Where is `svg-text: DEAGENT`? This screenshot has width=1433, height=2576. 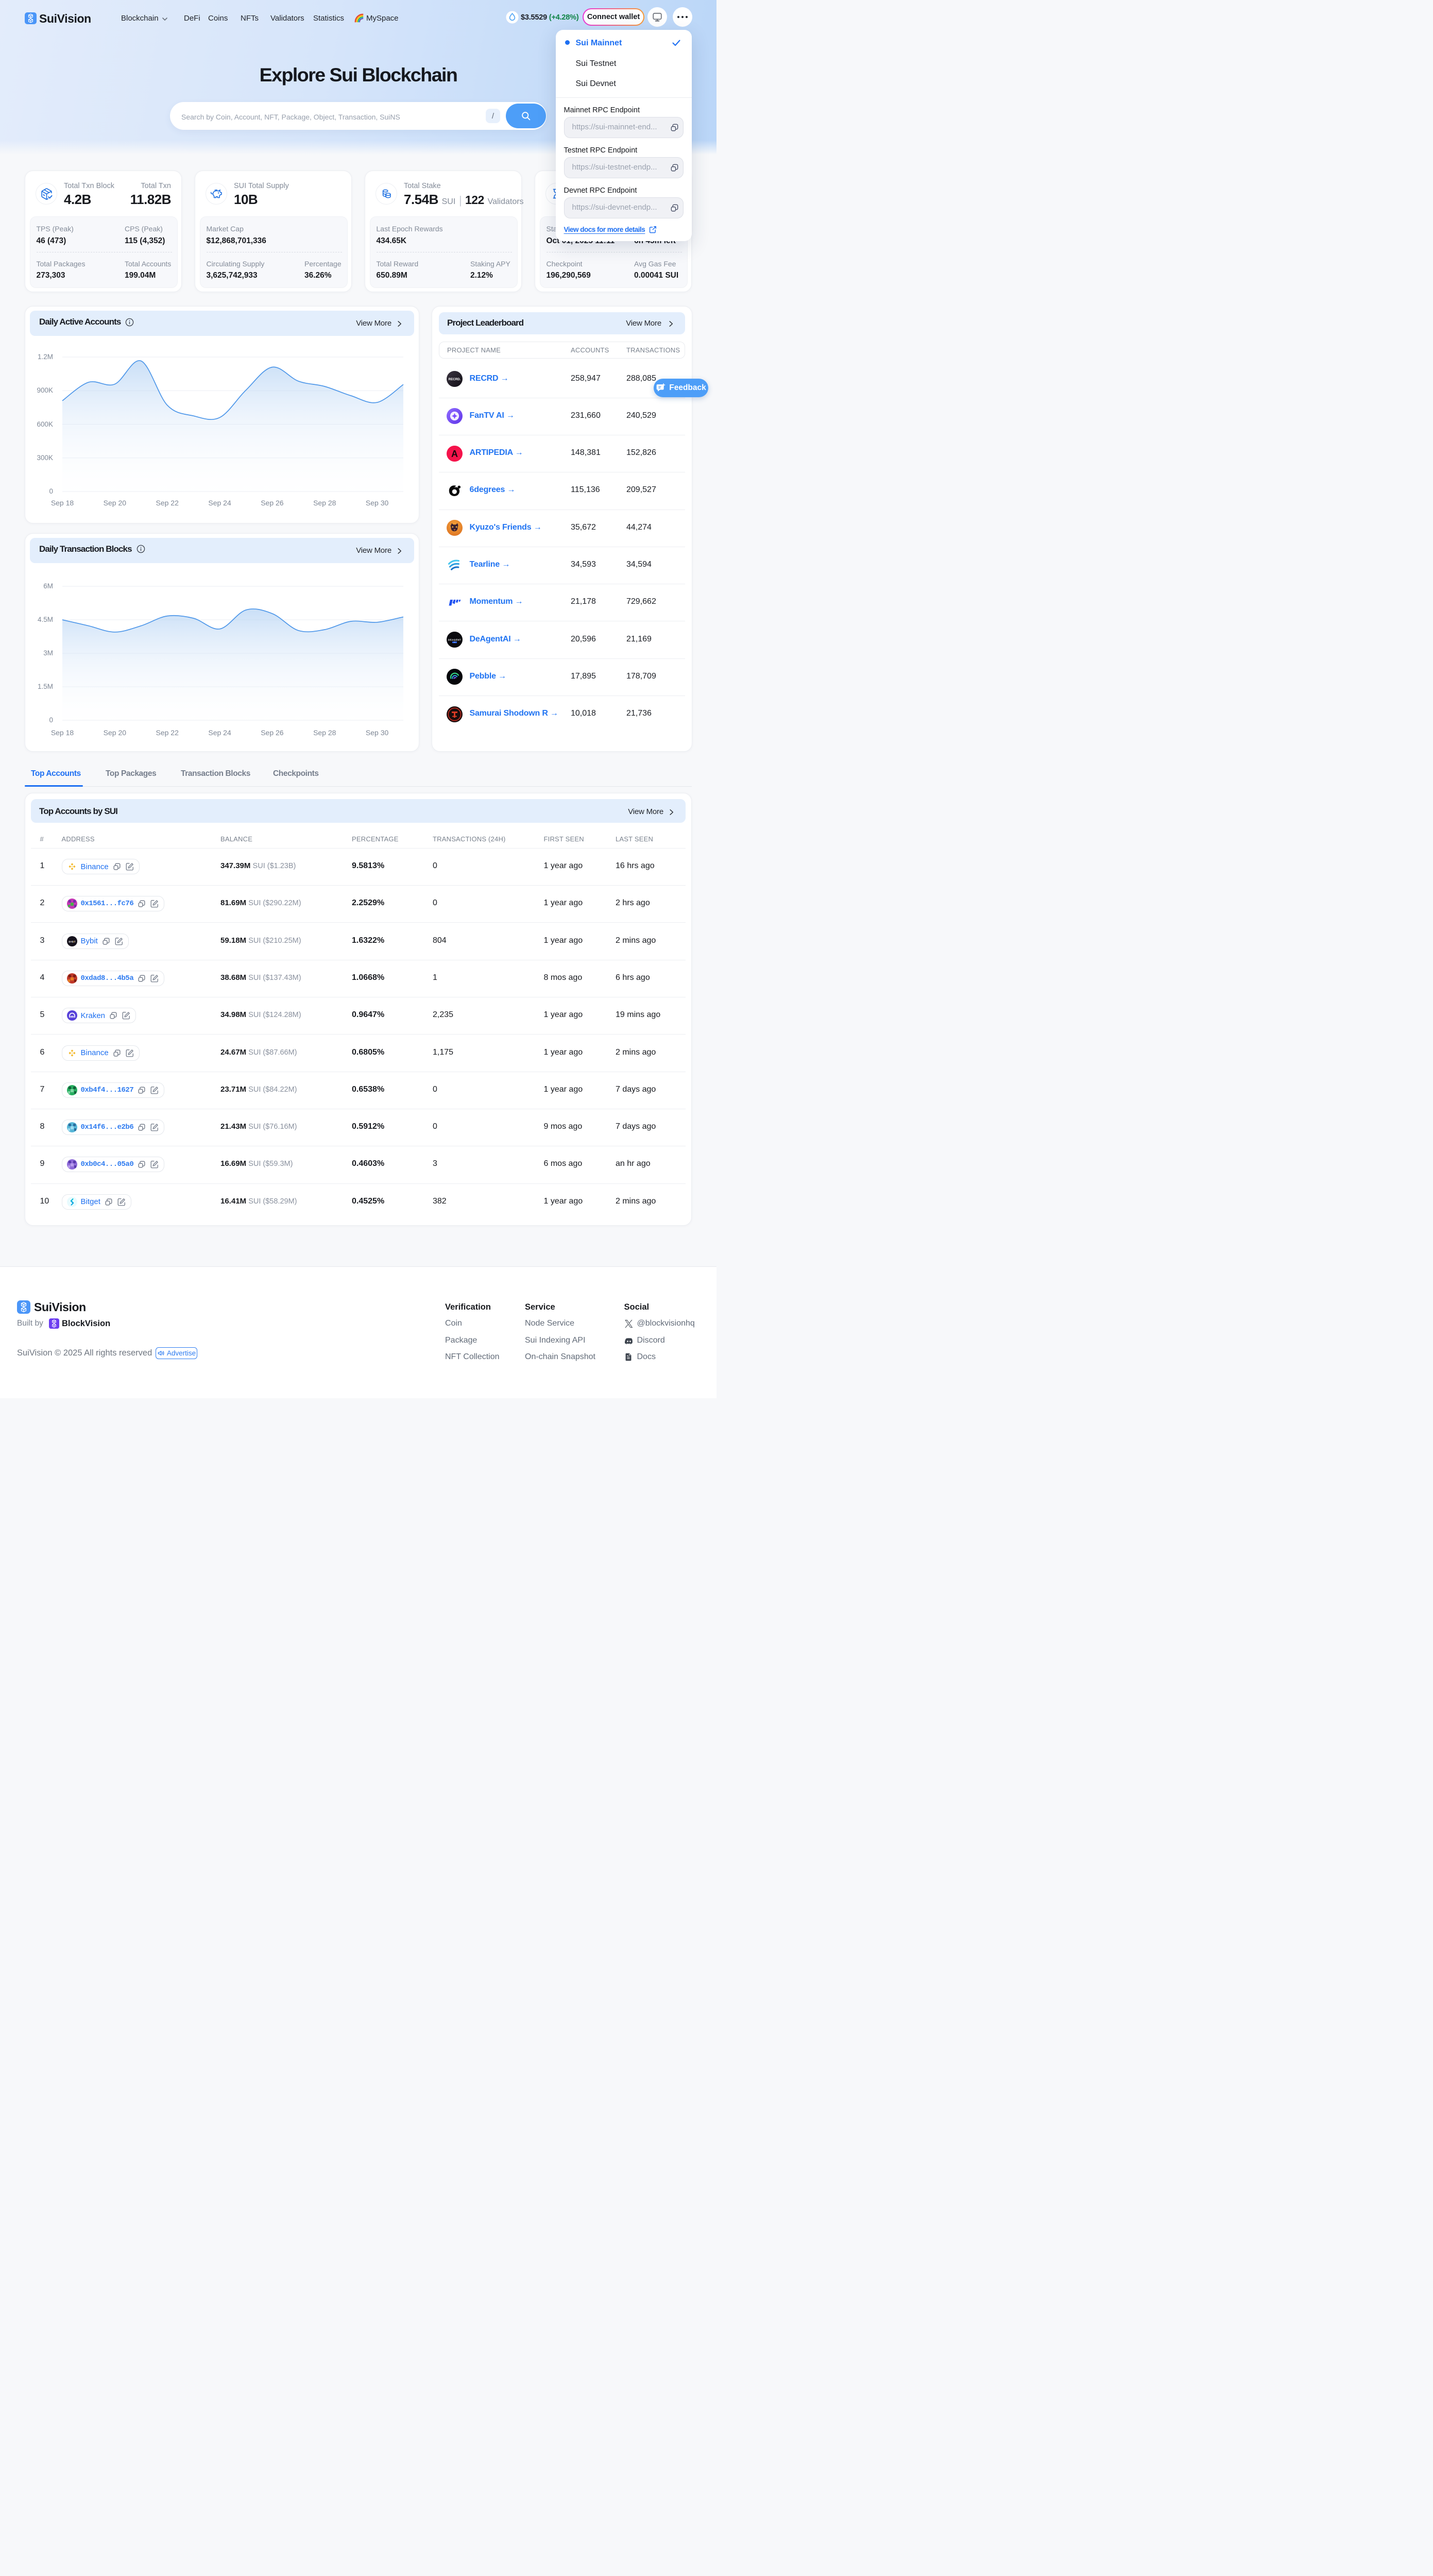
svg-text: DEAGENT is located at coordinates (454, 640).